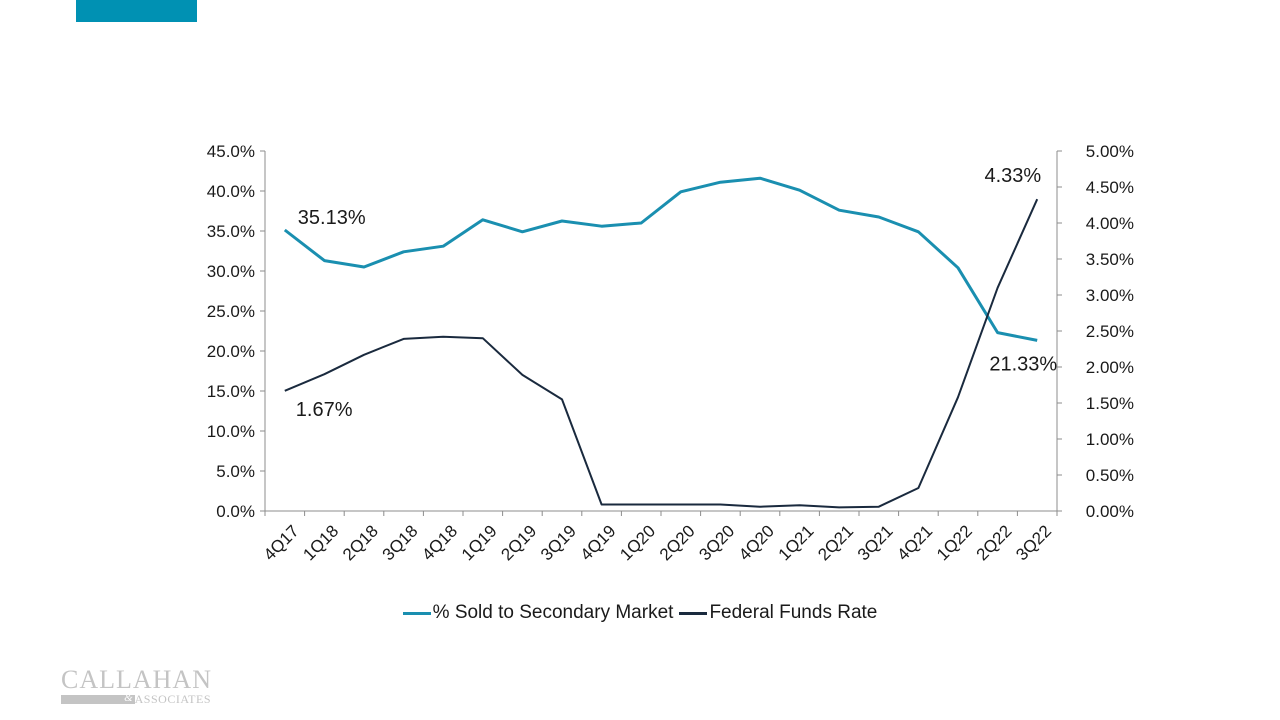 Image resolution: width=1280 pixels, height=720 pixels. I want to click on x-axis-tick-label: 3Q21, so click(875, 542).